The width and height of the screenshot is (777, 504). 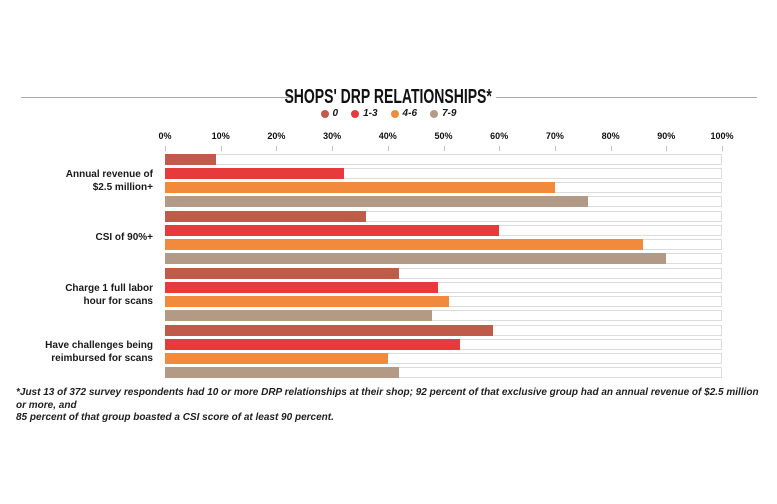 I want to click on category-label: Charge 1 full labor hour for scans, so click(x=109, y=294).